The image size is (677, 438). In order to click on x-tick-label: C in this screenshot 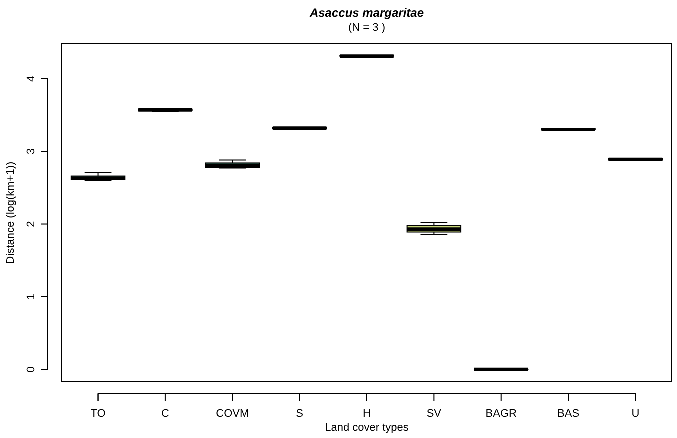, I will do `click(165, 414)`.